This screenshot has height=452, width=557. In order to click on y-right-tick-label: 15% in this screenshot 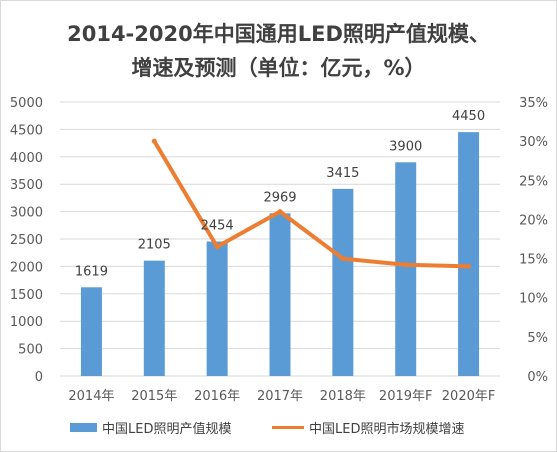, I will do `click(533, 260)`.